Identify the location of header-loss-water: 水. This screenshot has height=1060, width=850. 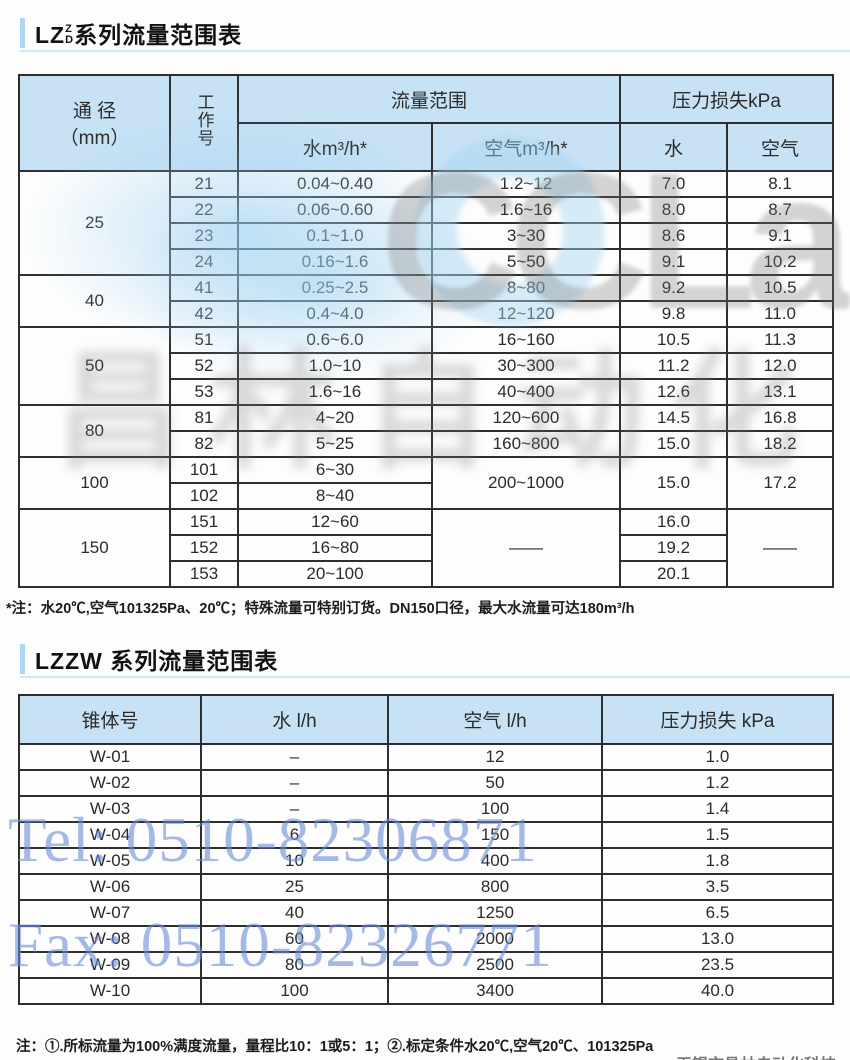
(674, 147).